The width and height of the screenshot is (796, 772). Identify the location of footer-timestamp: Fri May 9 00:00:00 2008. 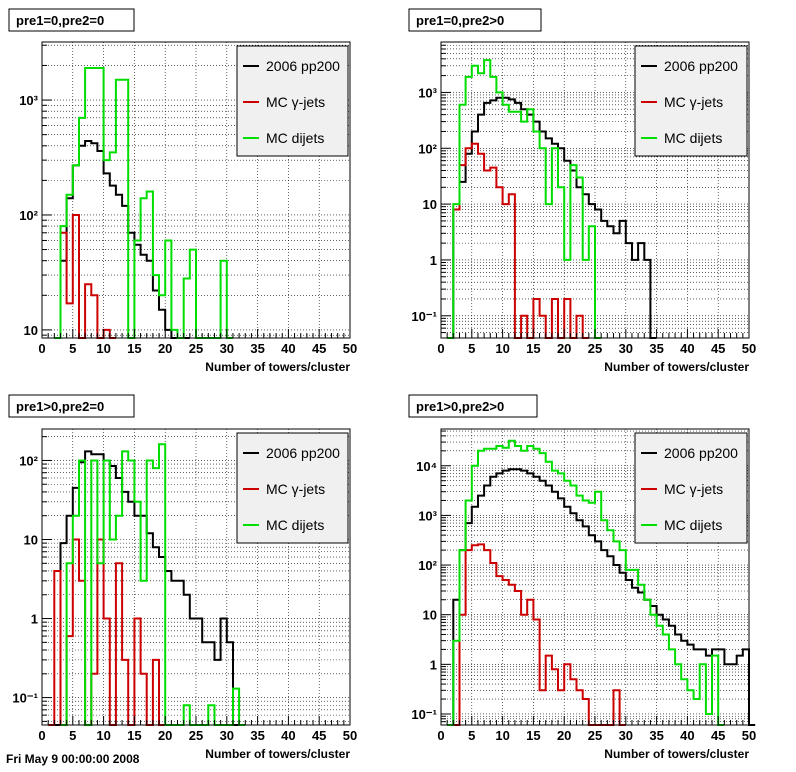
(73, 759).